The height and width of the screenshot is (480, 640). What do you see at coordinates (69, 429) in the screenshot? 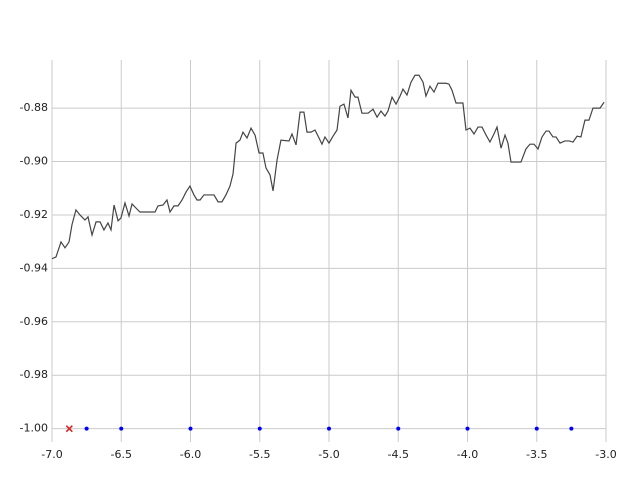
I see `x-marker` at bounding box center [69, 429].